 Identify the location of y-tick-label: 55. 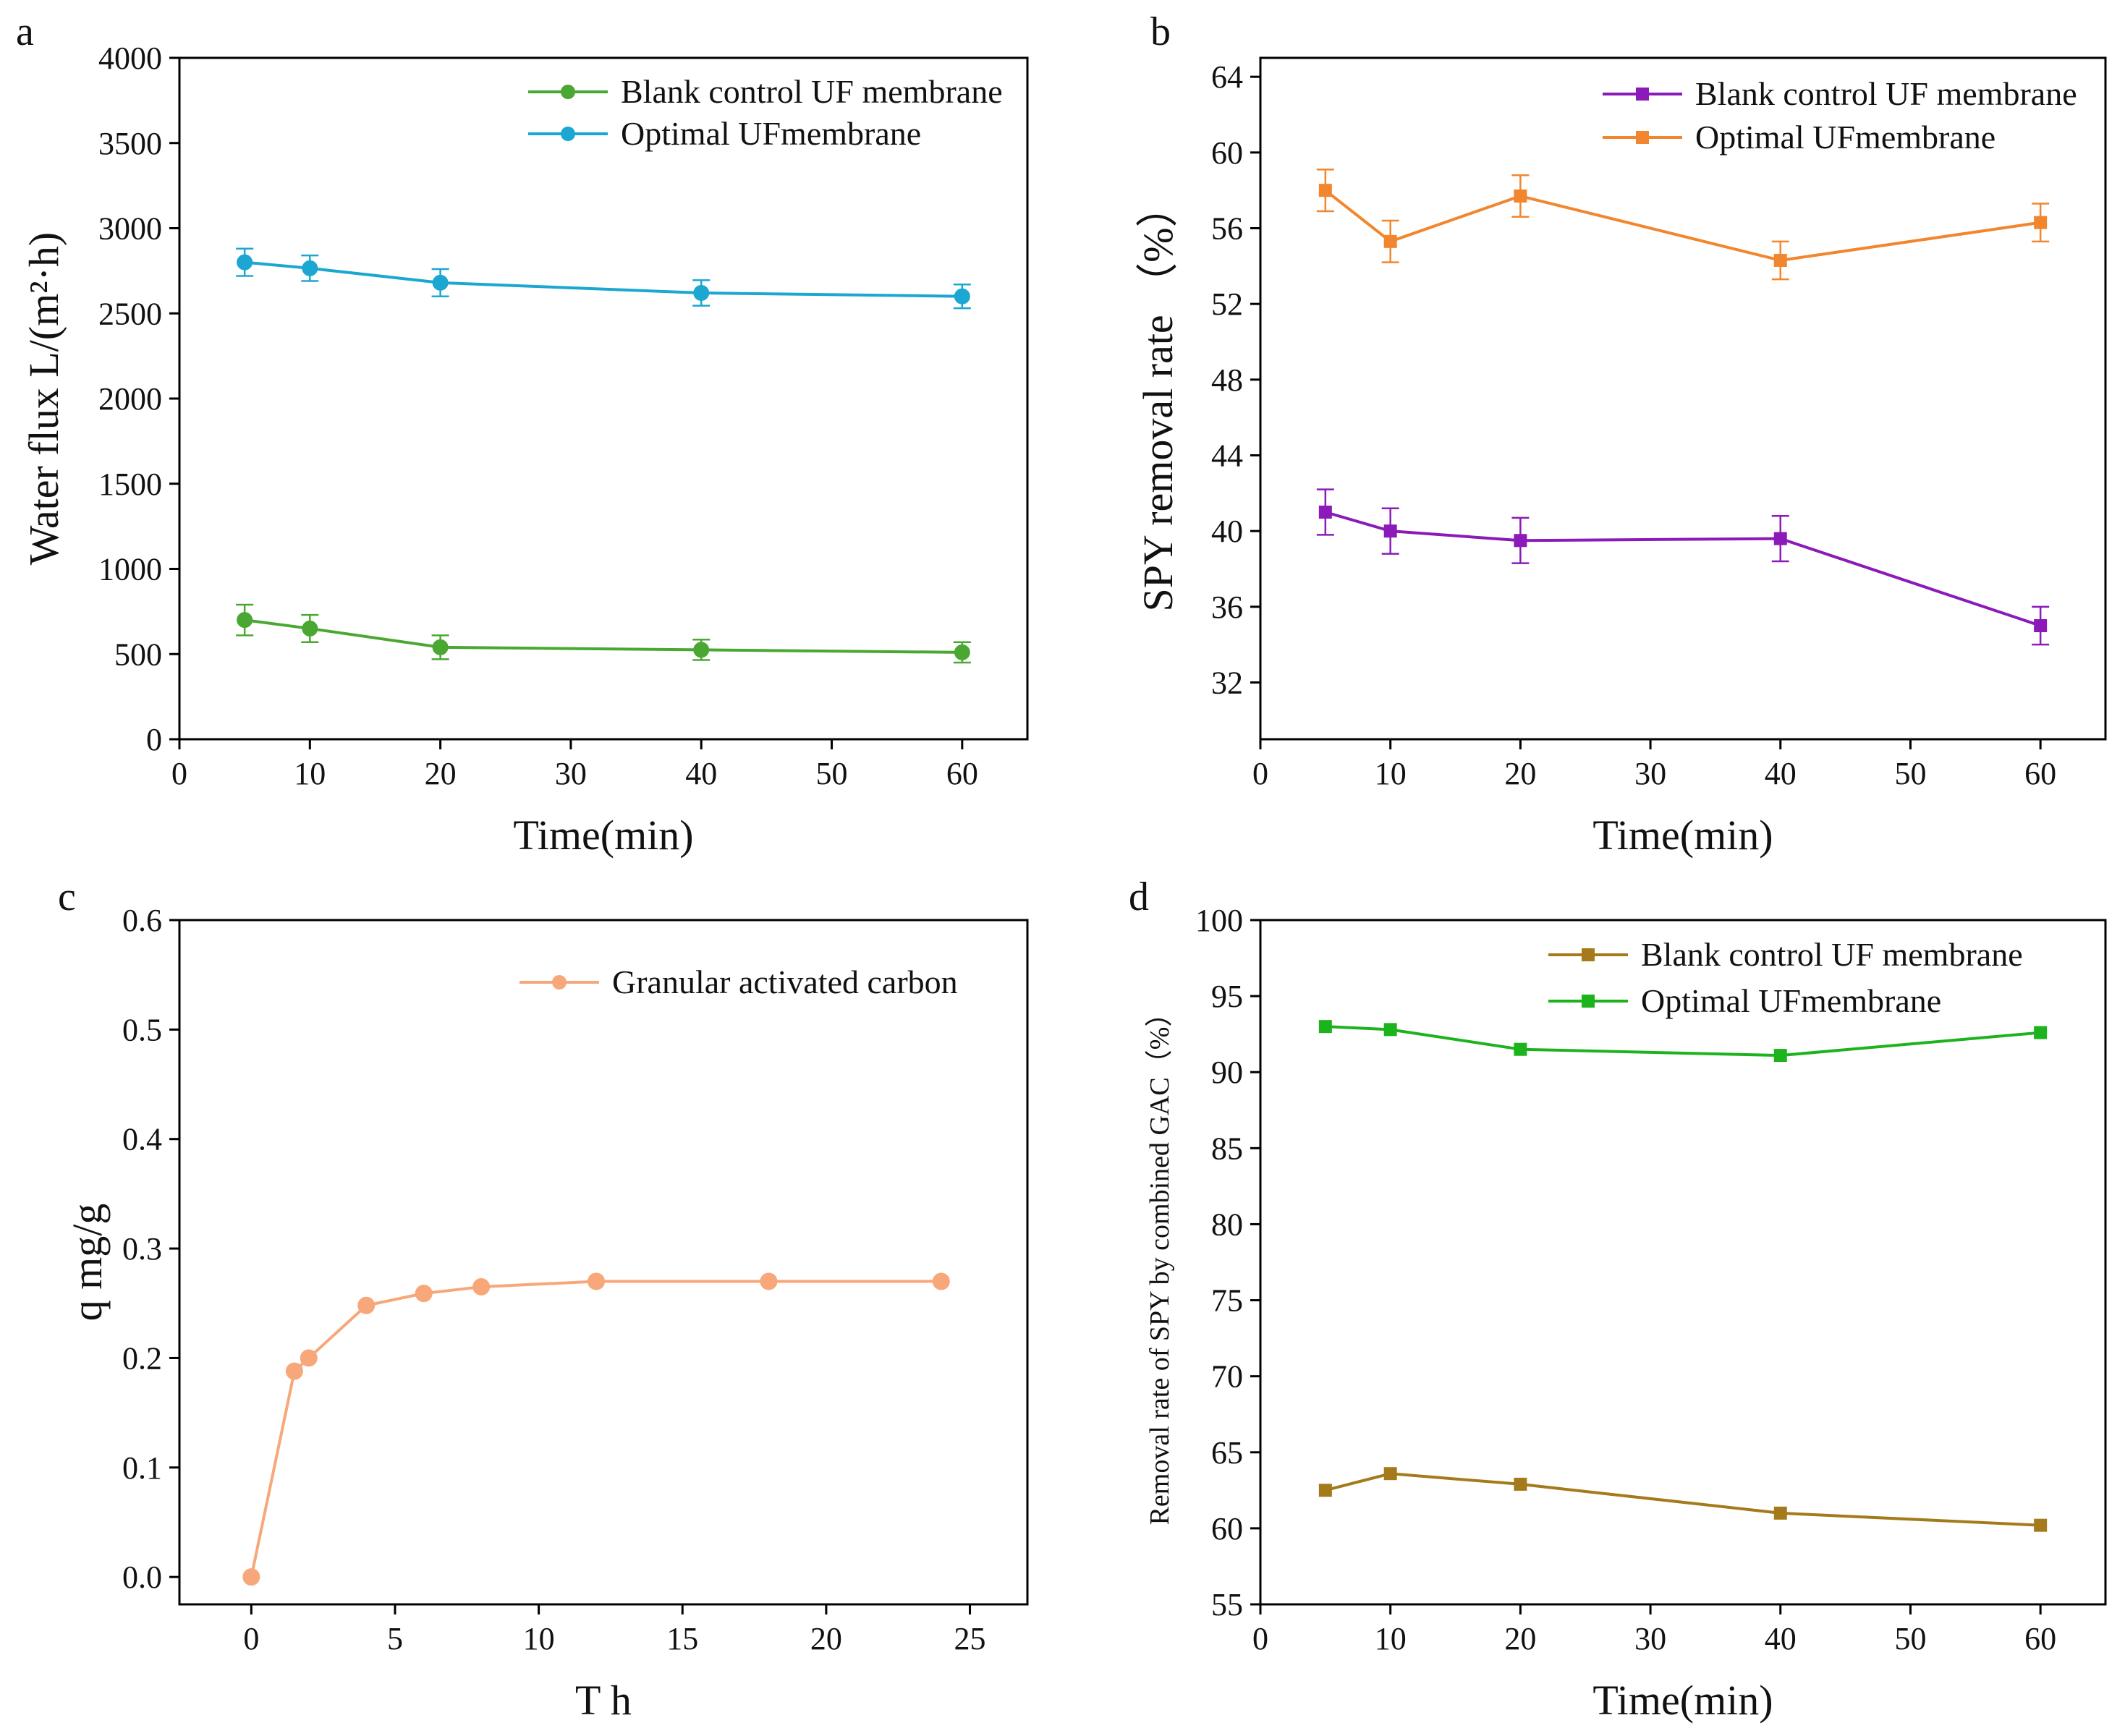
(1227, 1604).